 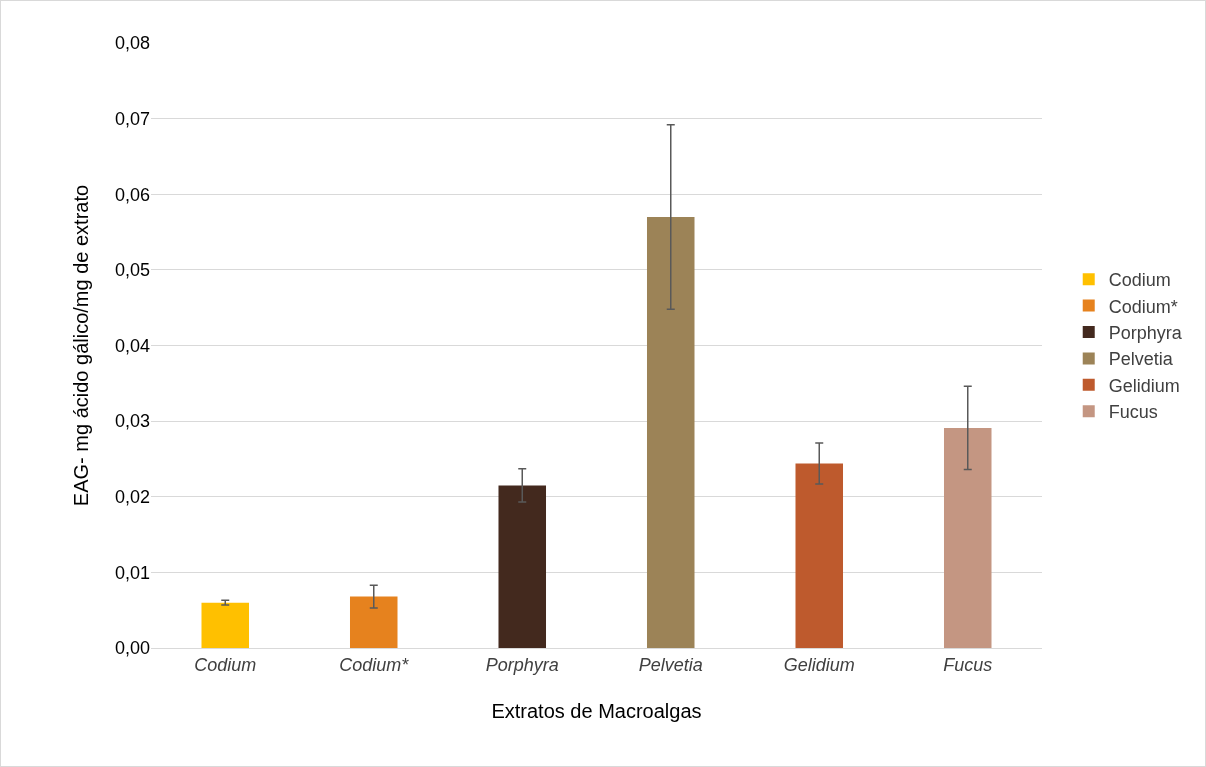 I want to click on y-tick-label: 0,04, so click(x=132, y=345).